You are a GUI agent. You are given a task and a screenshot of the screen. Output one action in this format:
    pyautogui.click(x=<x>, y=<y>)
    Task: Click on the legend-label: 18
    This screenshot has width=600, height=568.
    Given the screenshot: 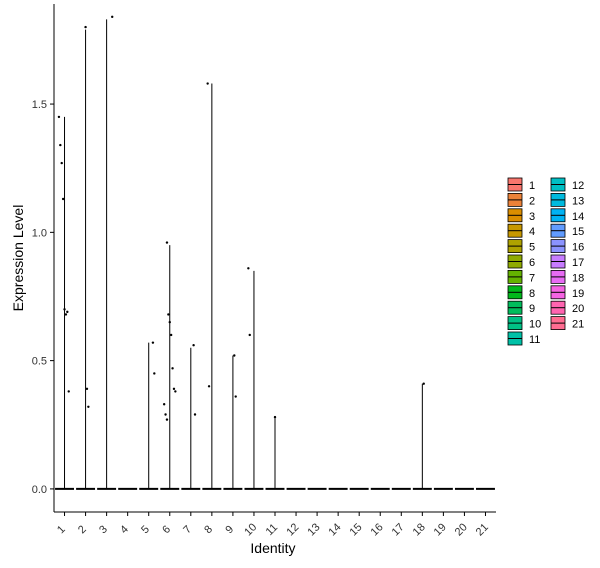 What is the action you would take?
    pyautogui.click(x=578, y=278)
    